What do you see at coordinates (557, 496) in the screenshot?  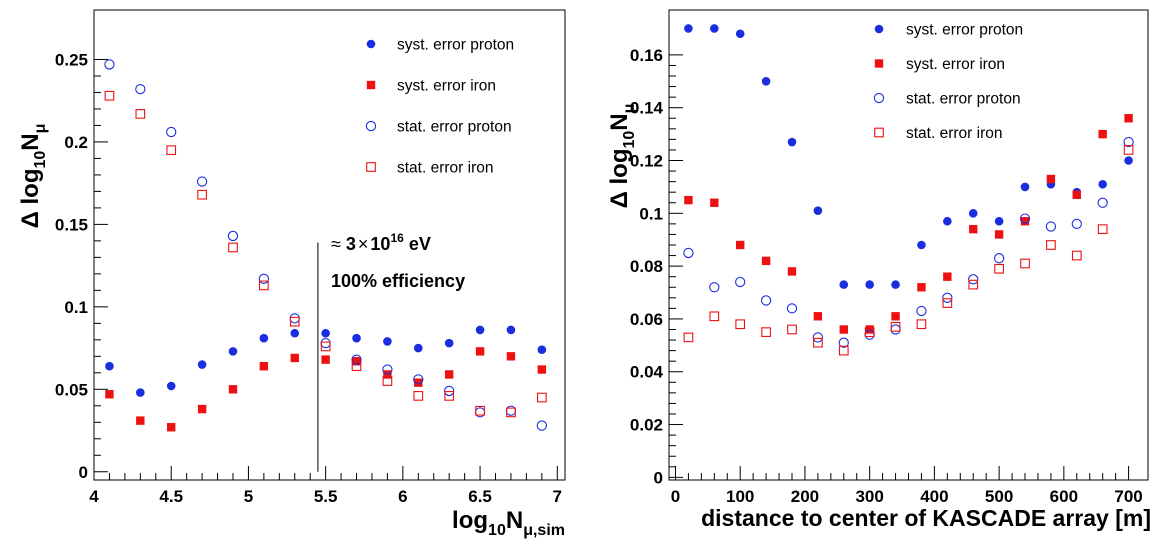 I see `x-tick-label: 7` at bounding box center [557, 496].